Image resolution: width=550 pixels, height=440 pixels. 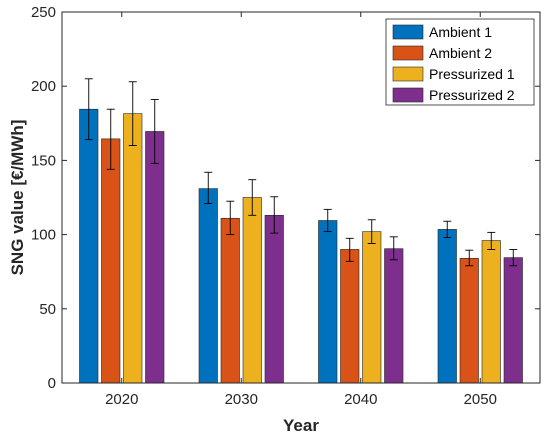 I want to click on y-tick-label: 0, so click(x=52, y=383).